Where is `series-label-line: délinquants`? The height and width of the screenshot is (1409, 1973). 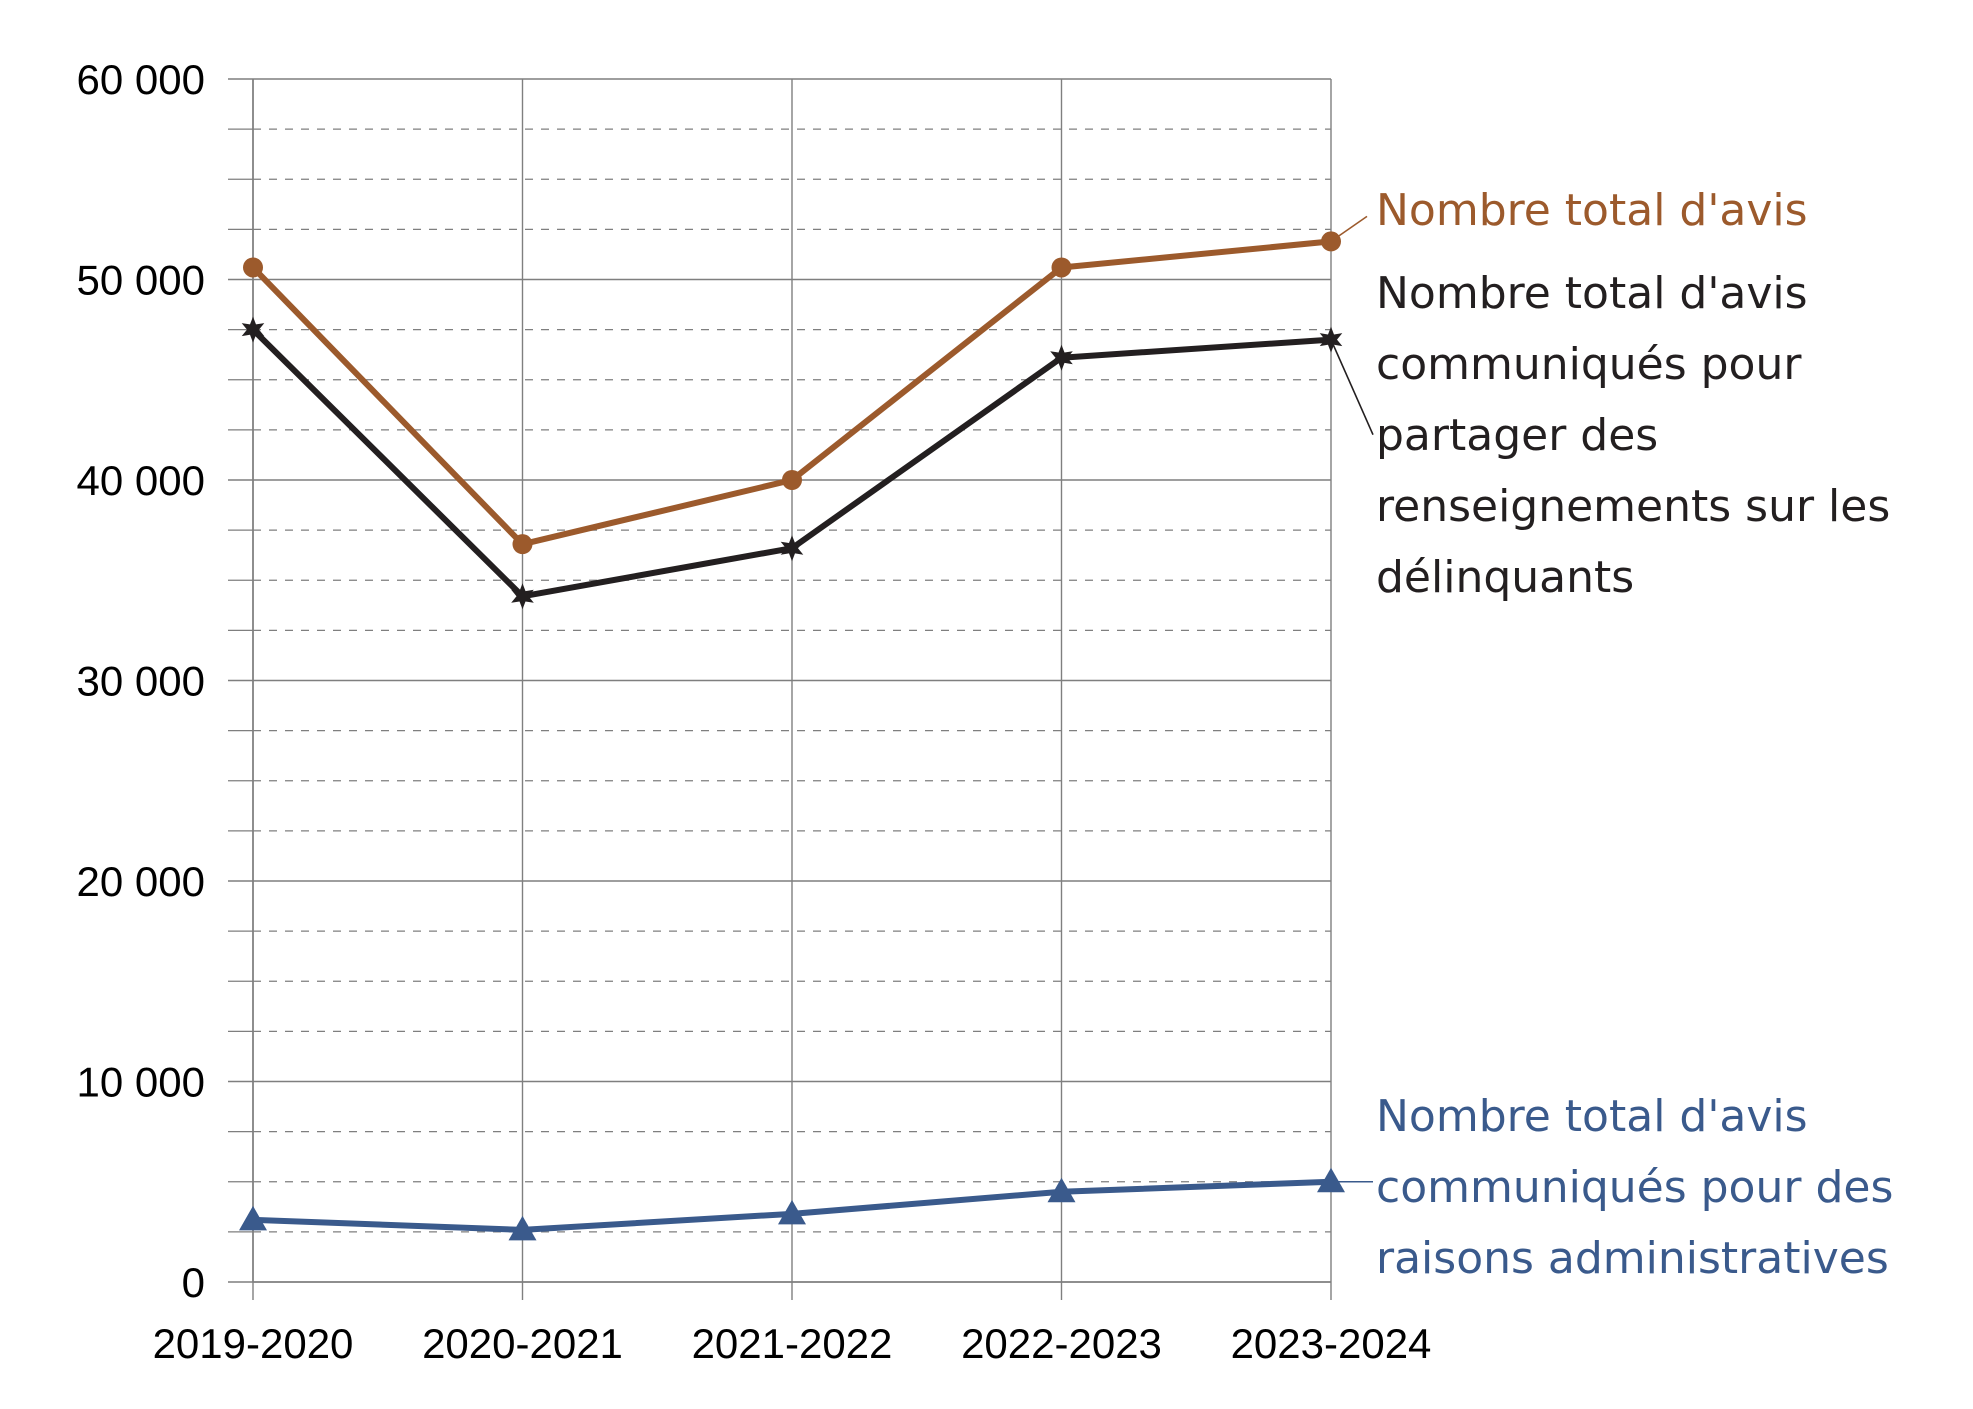 series-label-line: délinquants is located at coordinates (1505, 577).